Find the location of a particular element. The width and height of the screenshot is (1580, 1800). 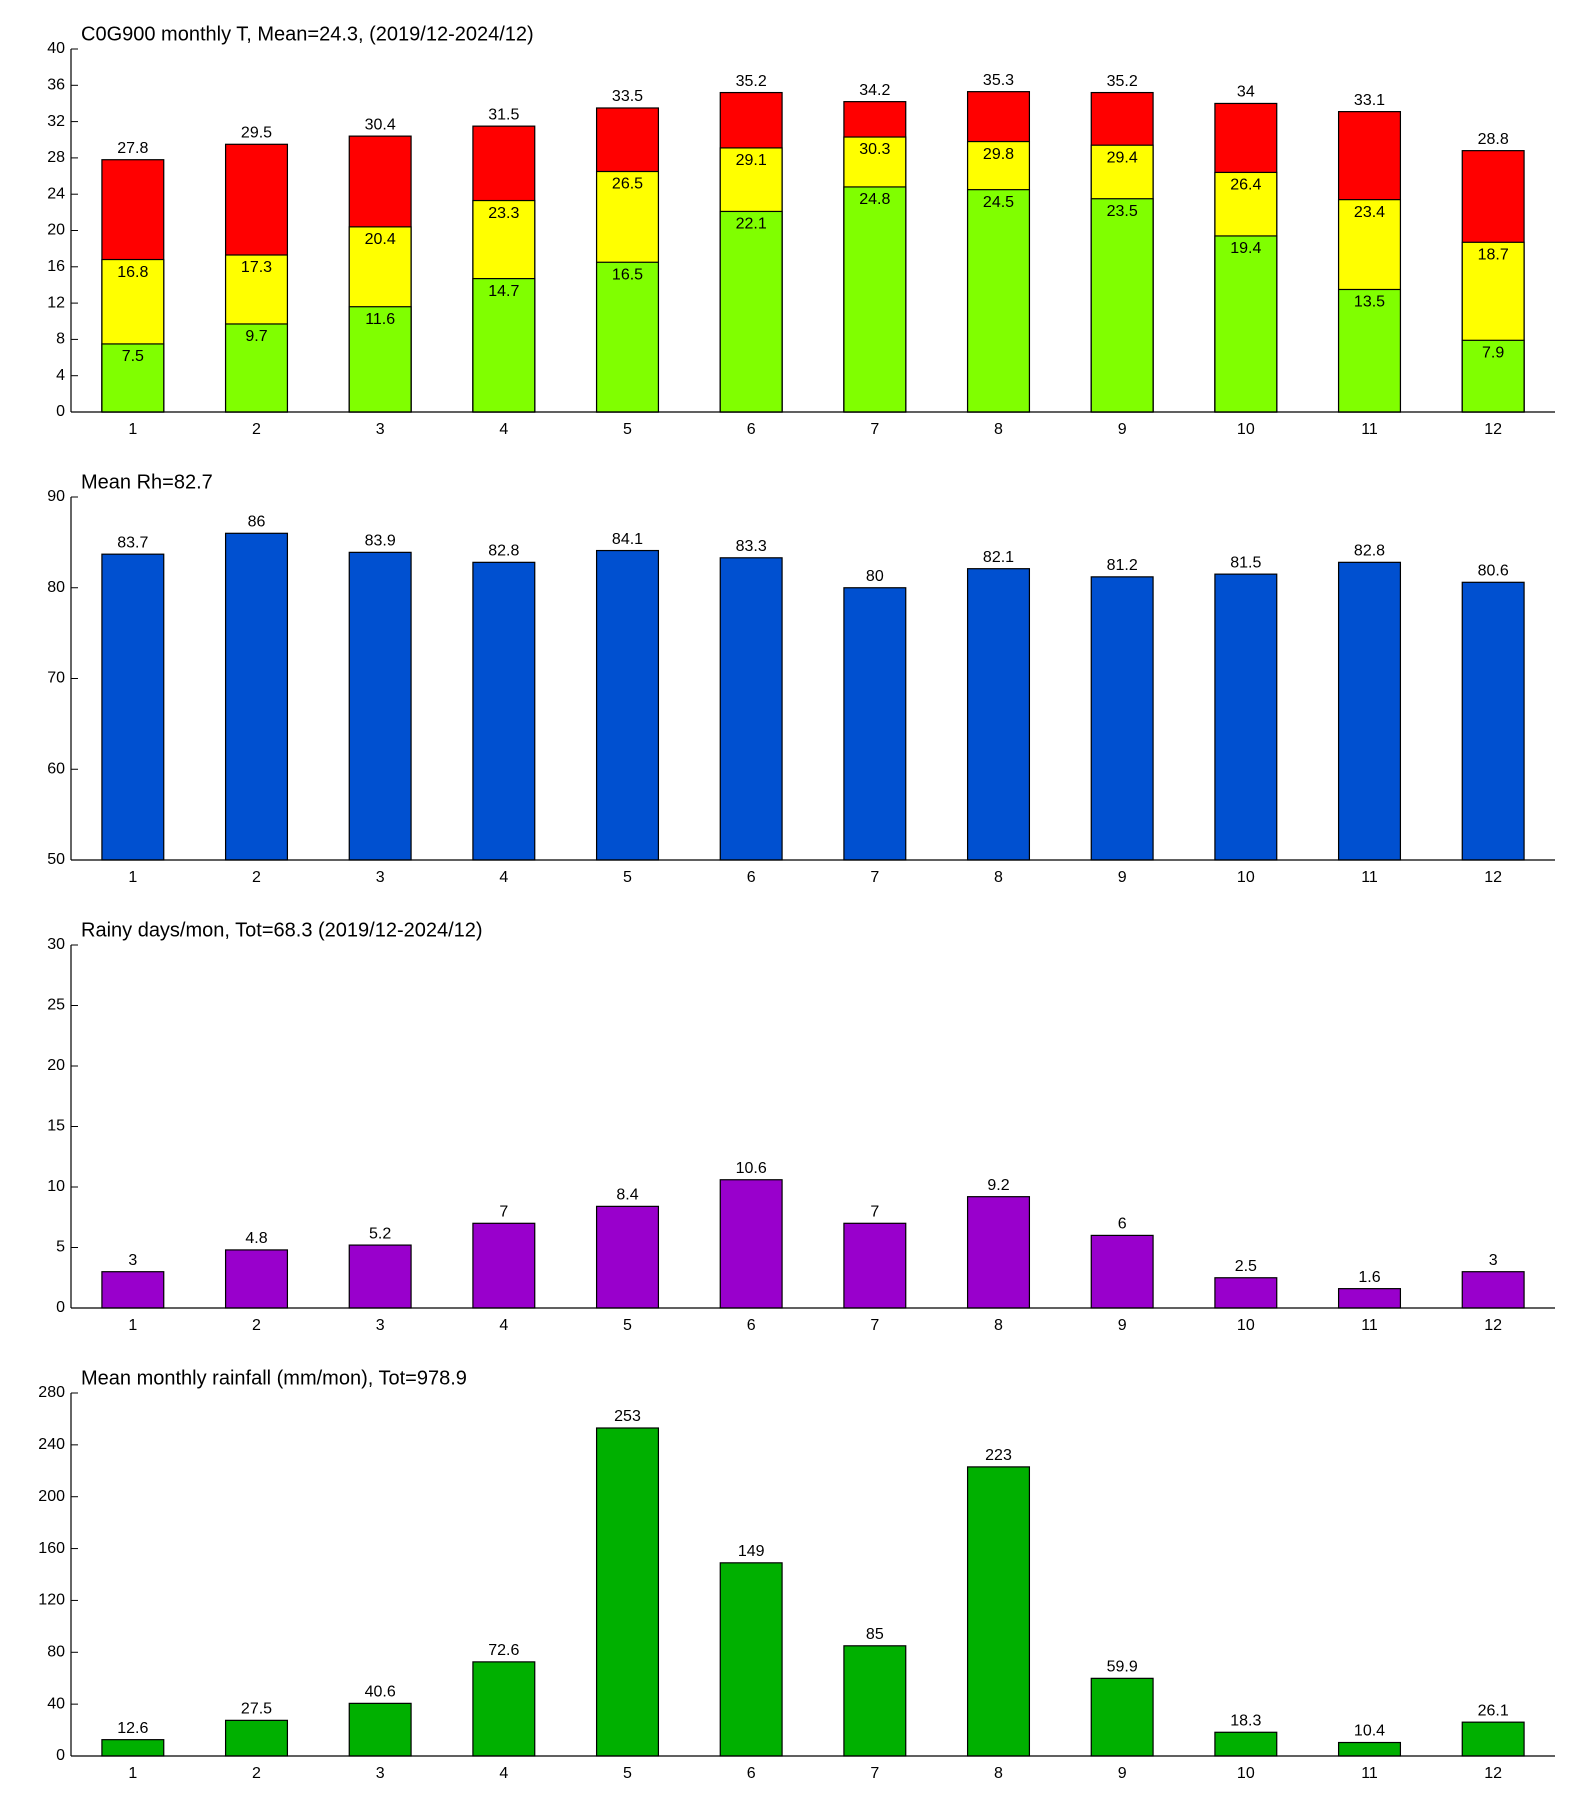

value-label: 14.7 is located at coordinates (503, 291).